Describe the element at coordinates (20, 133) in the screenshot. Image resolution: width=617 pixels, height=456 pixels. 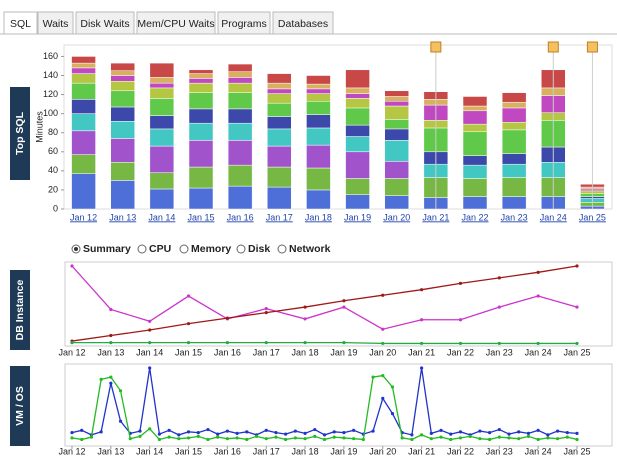
I see `panel-label: Top SQL` at that location.